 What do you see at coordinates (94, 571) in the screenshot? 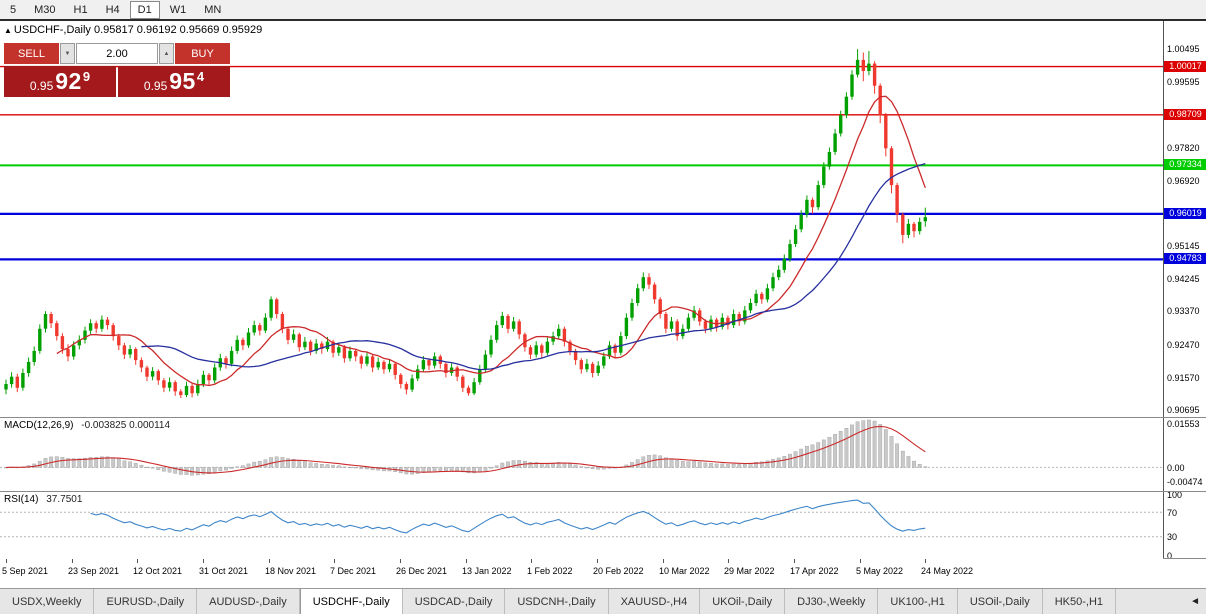
I see `date-label: 23 Sep 2021` at bounding box center [94, 571].